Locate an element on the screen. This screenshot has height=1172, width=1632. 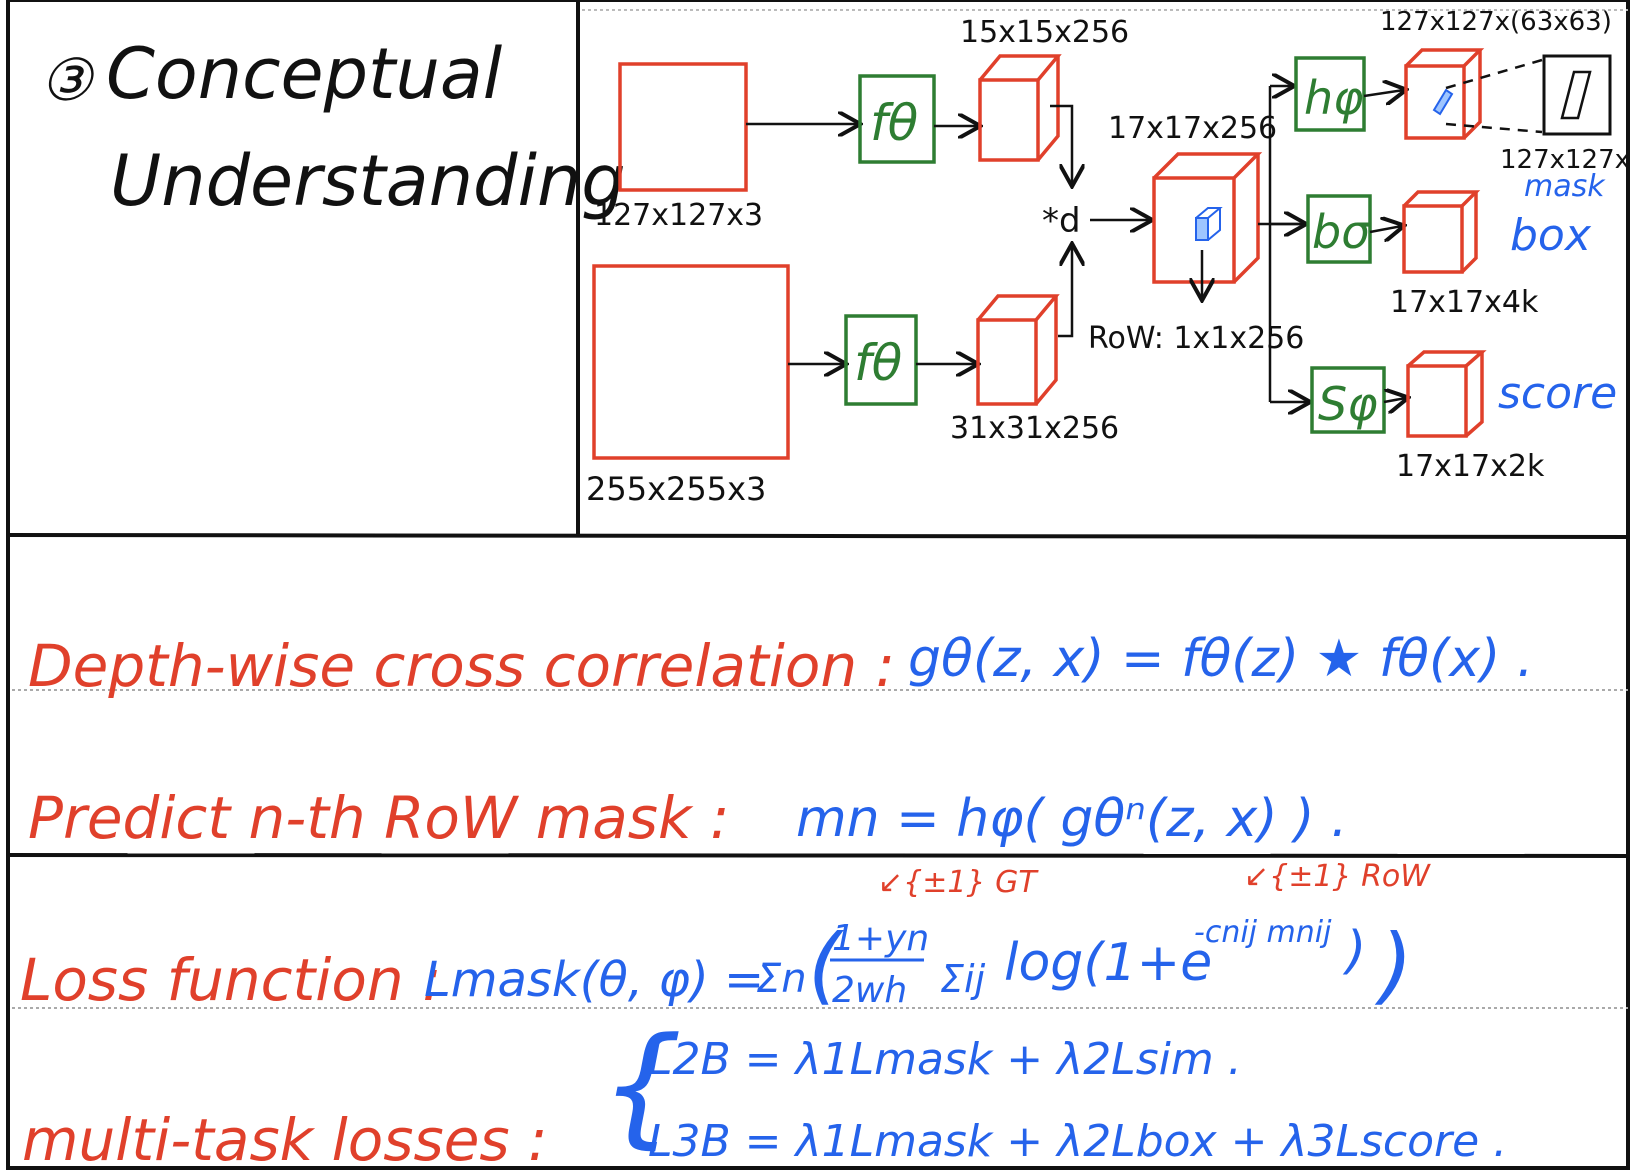
loss-sum-ij: Σij is located at coordinates (963, 979).